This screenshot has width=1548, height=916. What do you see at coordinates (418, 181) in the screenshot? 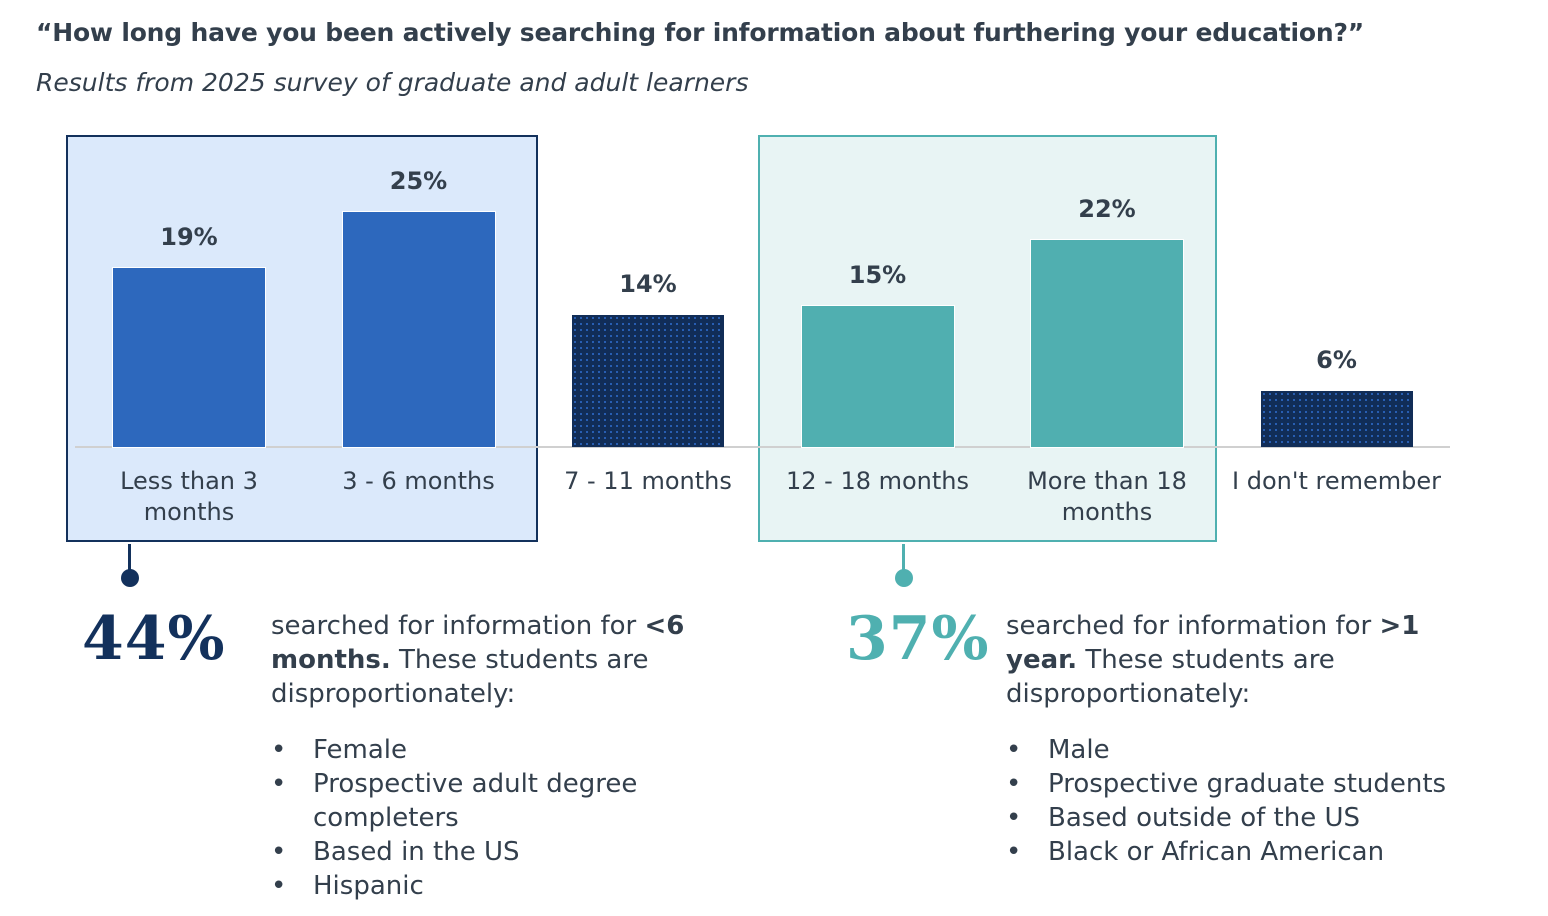
I see `value-label: 25%` at bounding box center [418, 181].